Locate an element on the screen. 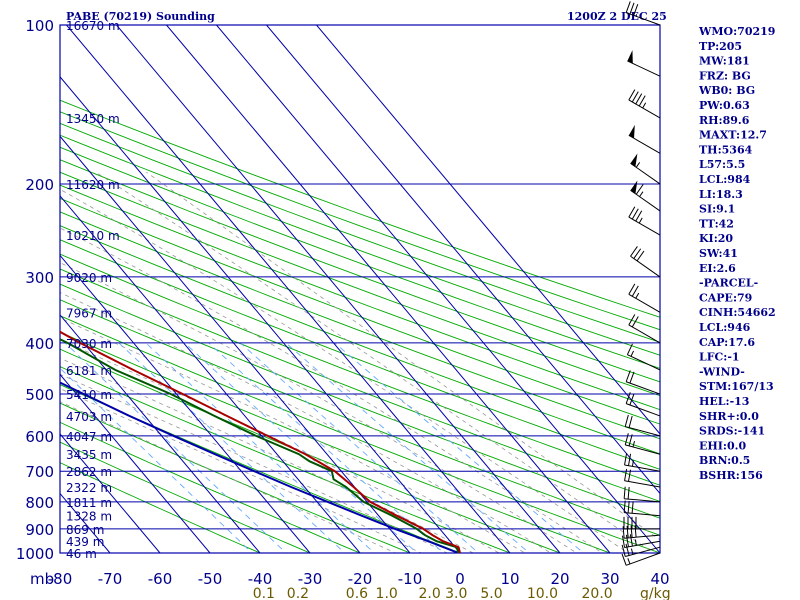 This screenshot has width=800, height=600. index-value: SHR+:0.0 is located at coordinates (729, 416).